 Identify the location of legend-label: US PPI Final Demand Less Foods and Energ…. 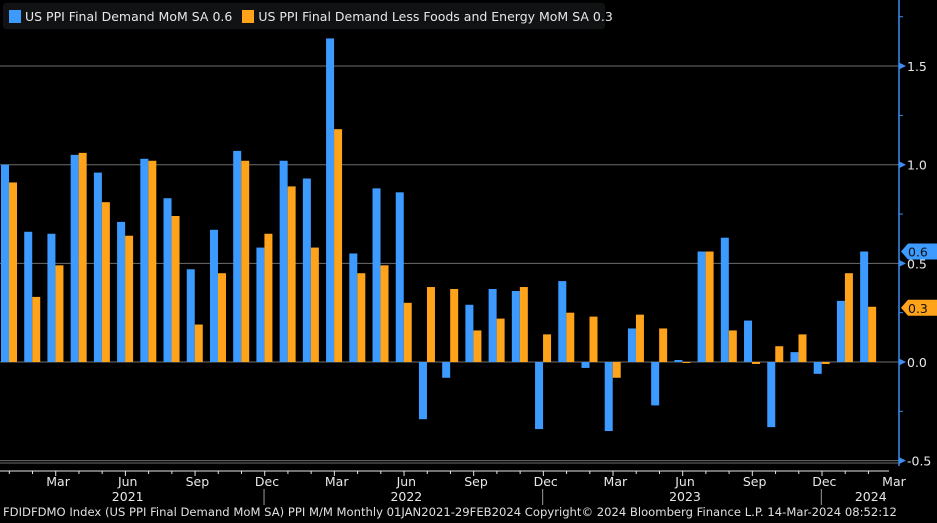
(435, 16).